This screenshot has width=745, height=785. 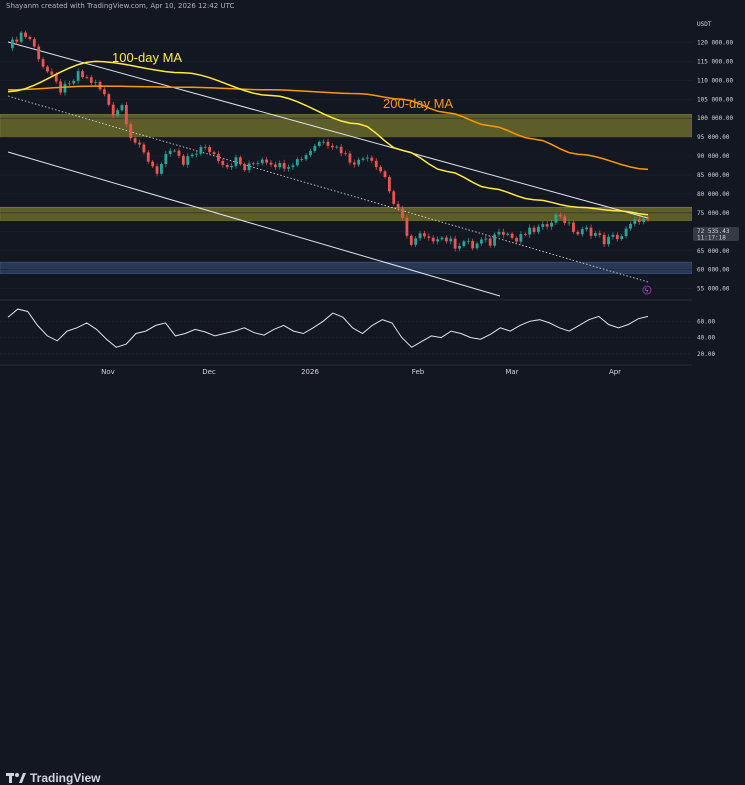 What do you see at coordinates (713, 194) in the screenshot?
I see `y-tick-8: 80 000.00` at bounding box center [713, 194].